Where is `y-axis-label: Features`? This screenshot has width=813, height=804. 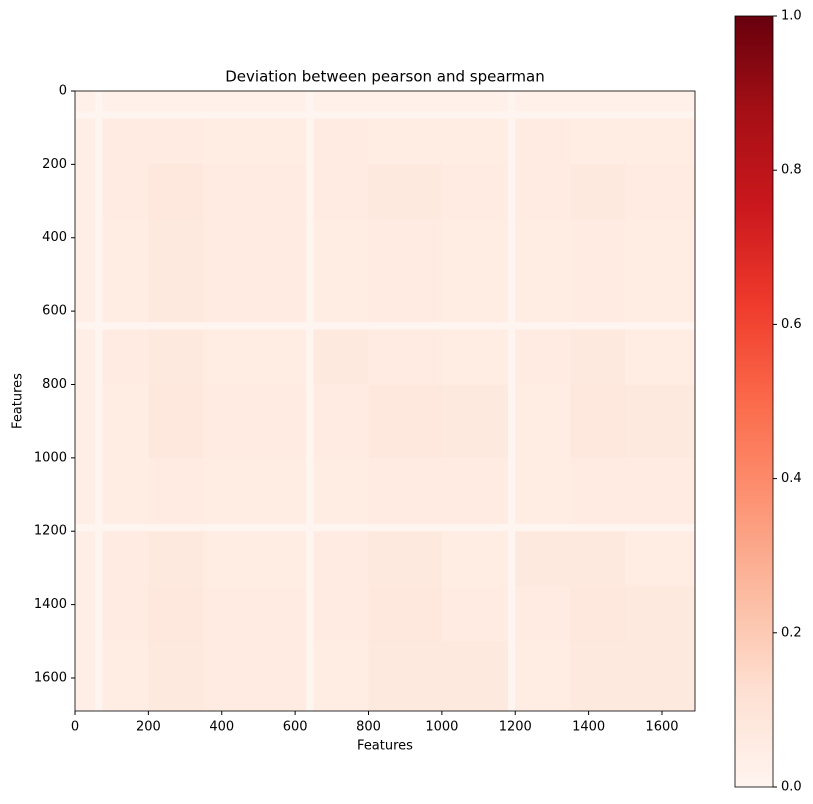
y-axis-label: Features is located at coordinates (18, 401).